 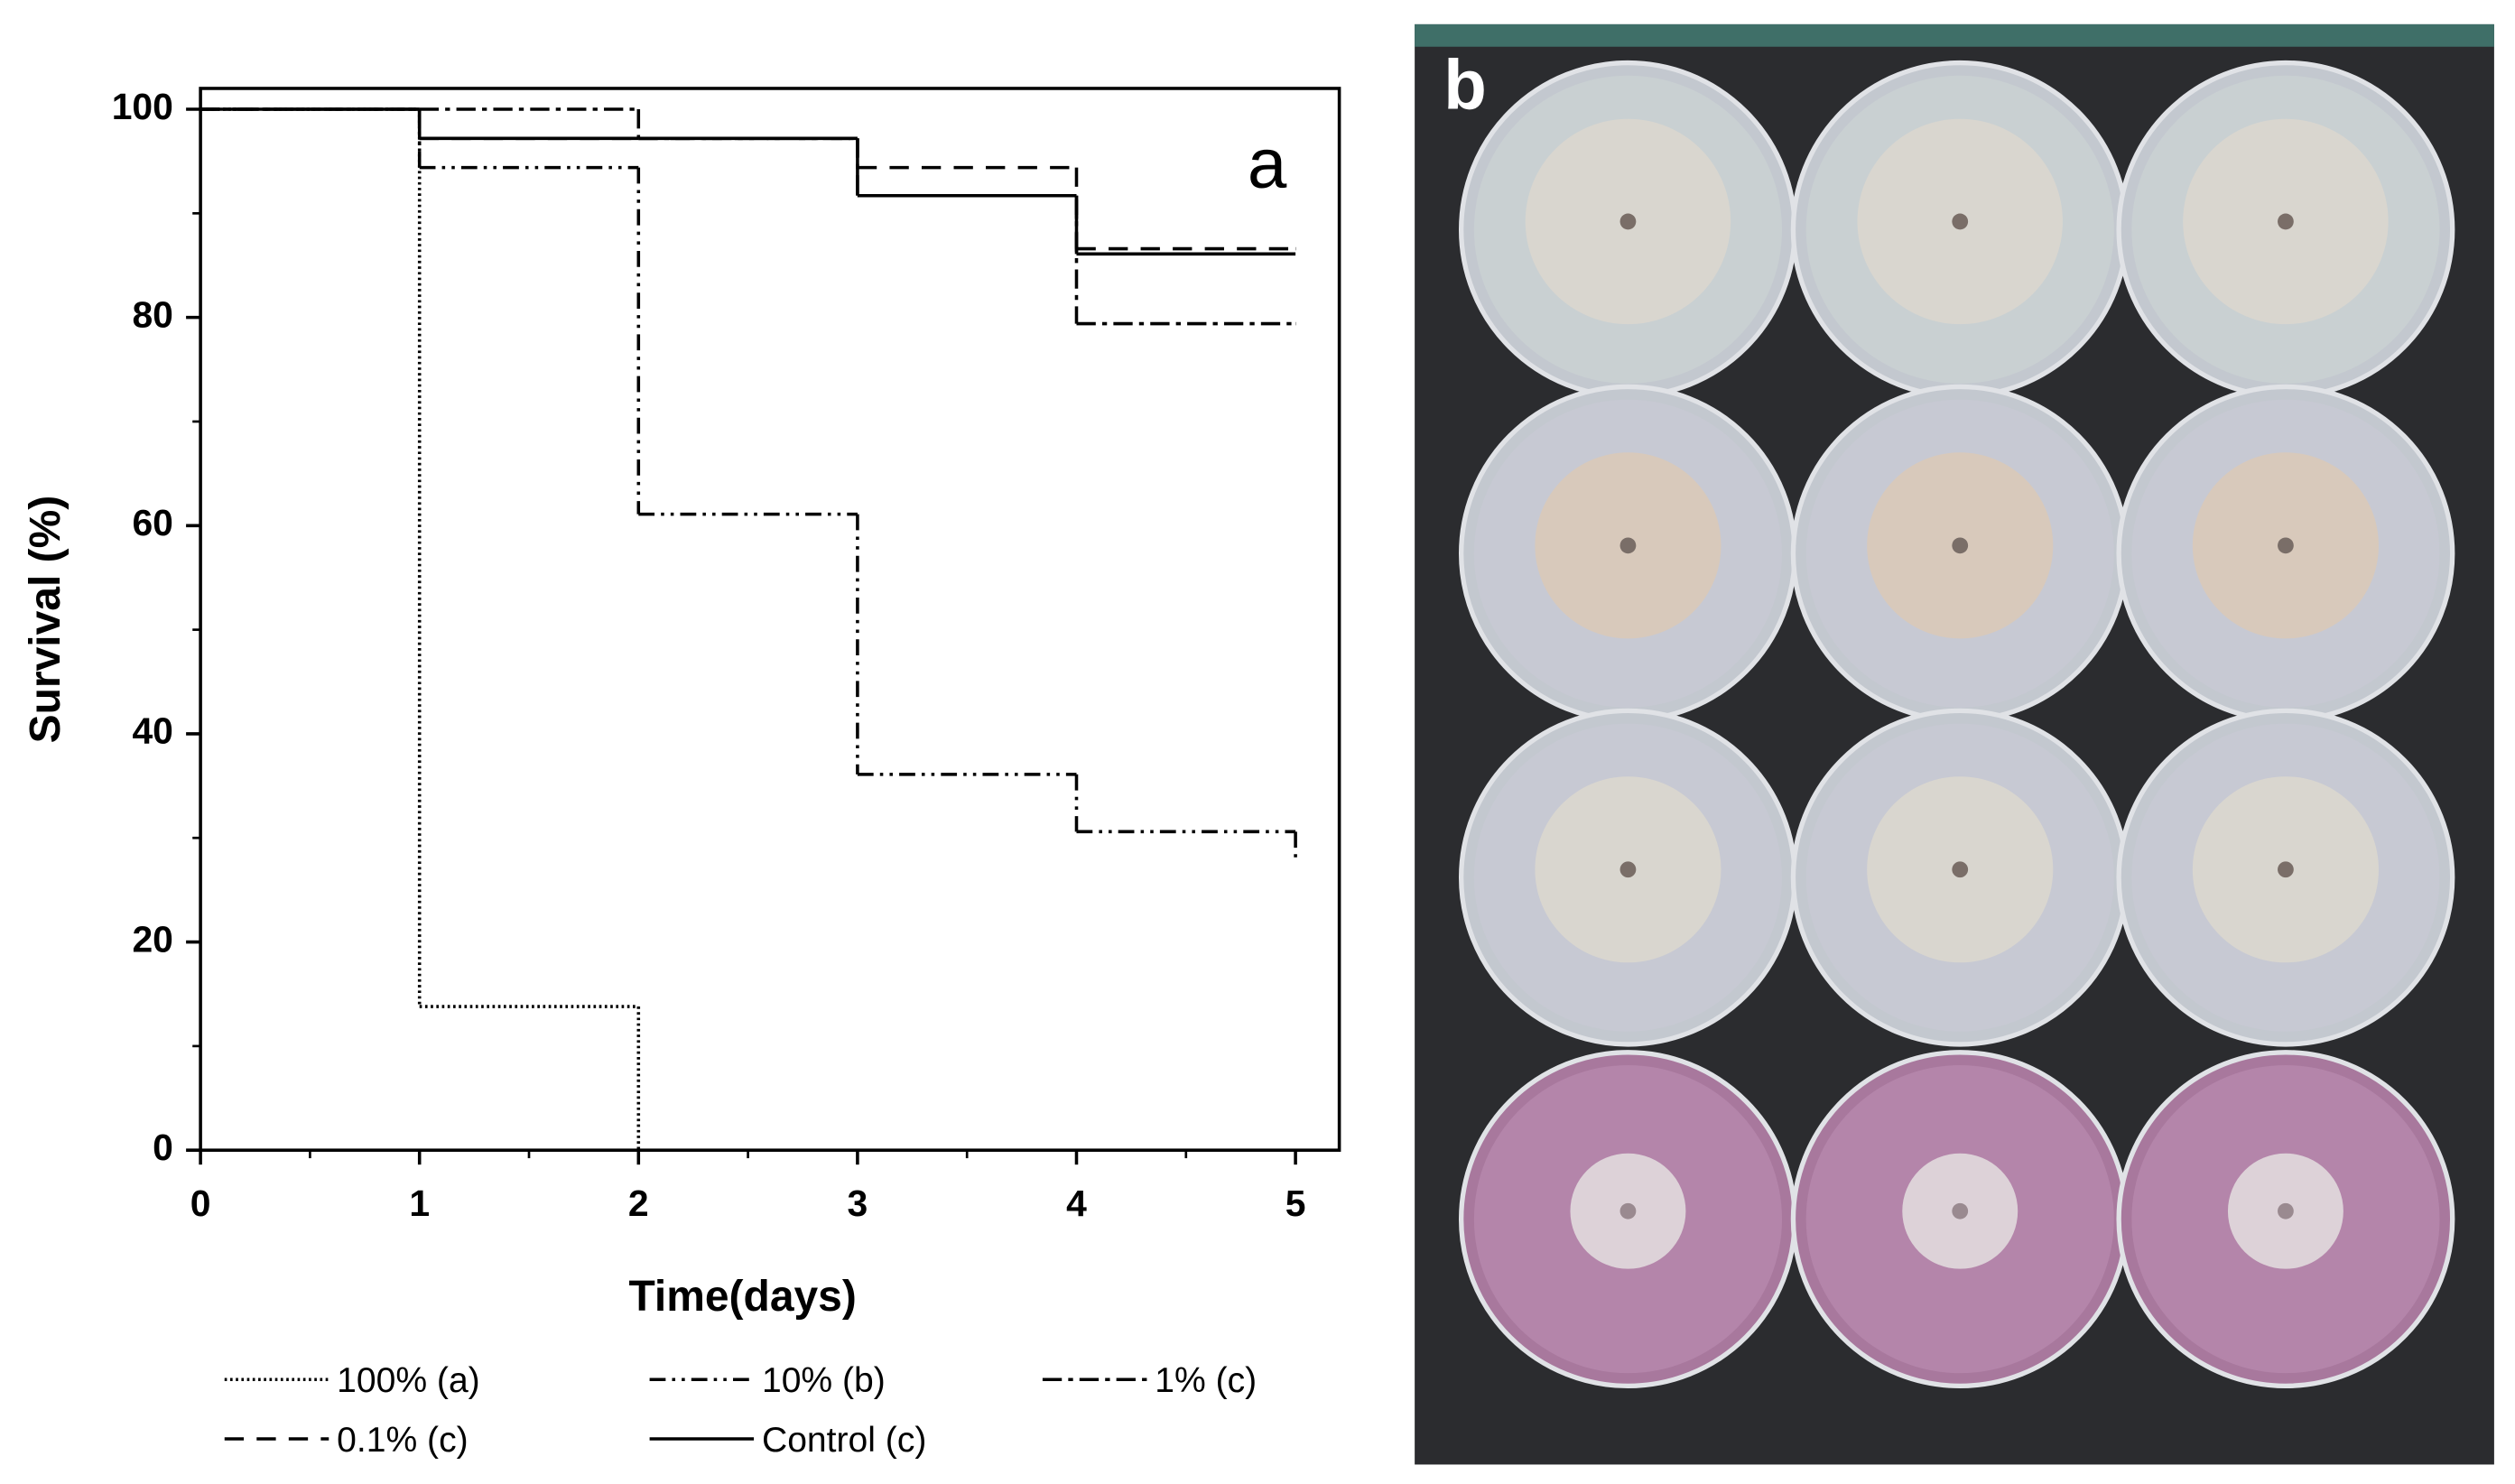 What do you see at coordinates (163, 1148) in the screenshot?
I see `y-tick-label: 0` at bounding box center [163, 1148].